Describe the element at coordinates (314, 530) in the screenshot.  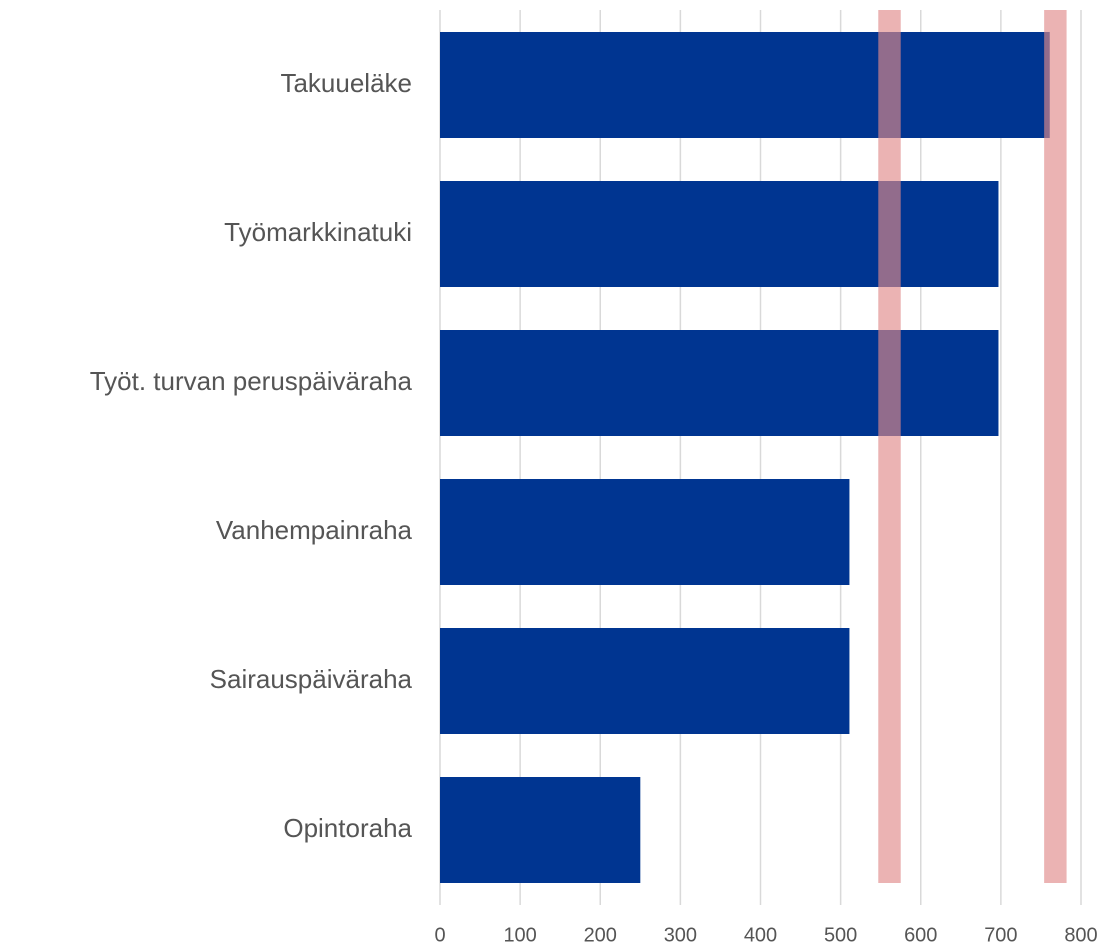
I see `y-tick-label: Vanhempainraha` at that location.